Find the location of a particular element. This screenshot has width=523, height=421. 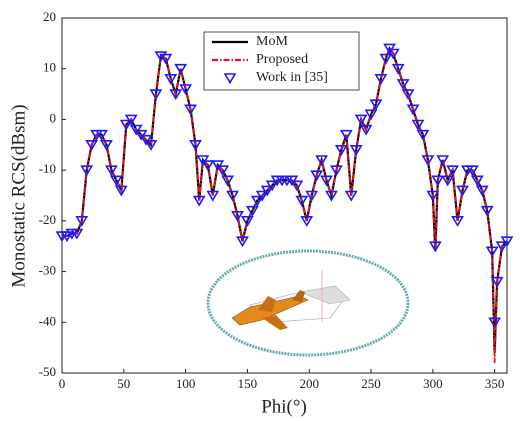

y-tick-label: -30 is located at coordinates (47, 270).